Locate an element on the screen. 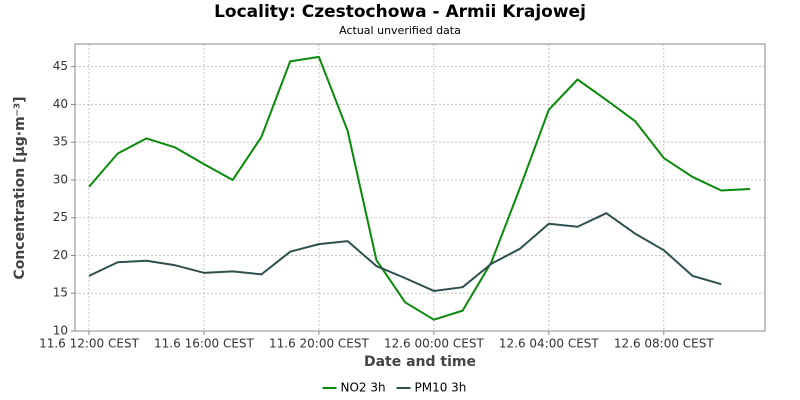 Image resolution: width=800 pixels, height=400 pixels. x-tick-label: 12.6 08:00 CEST is located at coordinates (664, 344).